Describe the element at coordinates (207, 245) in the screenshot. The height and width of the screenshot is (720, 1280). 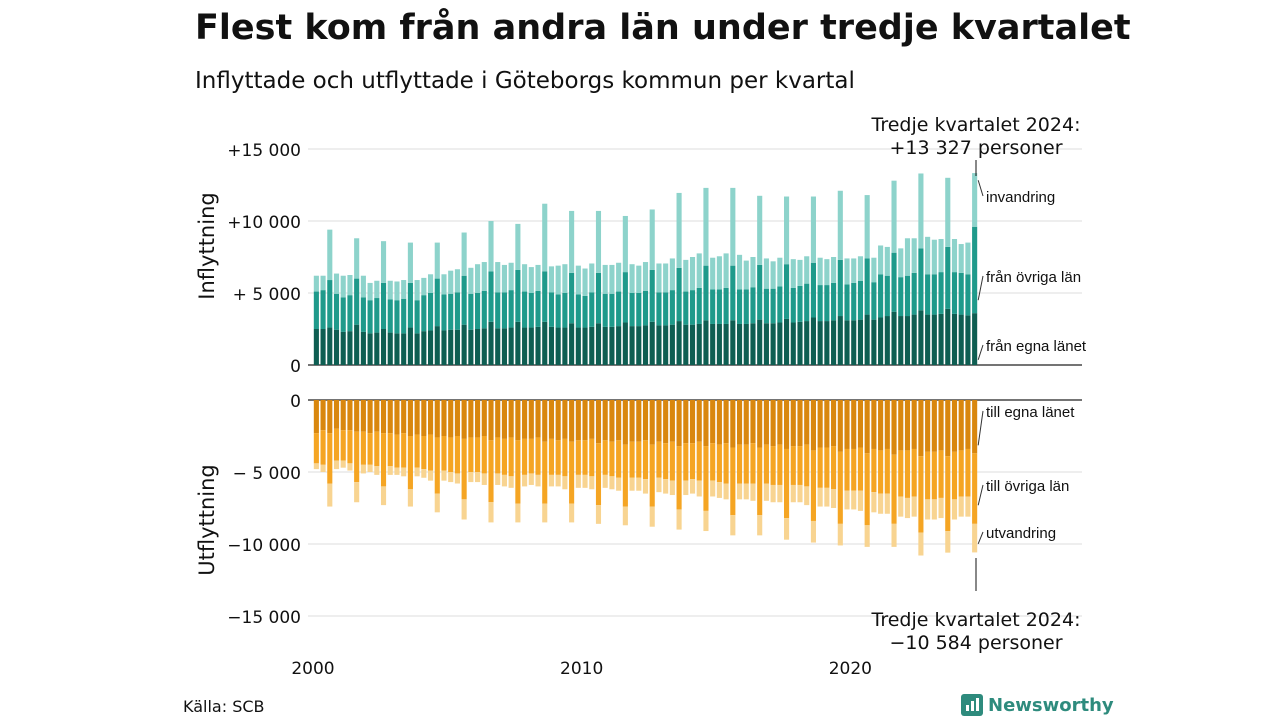
I see `y-axis-label: Inflyttning` at that location.